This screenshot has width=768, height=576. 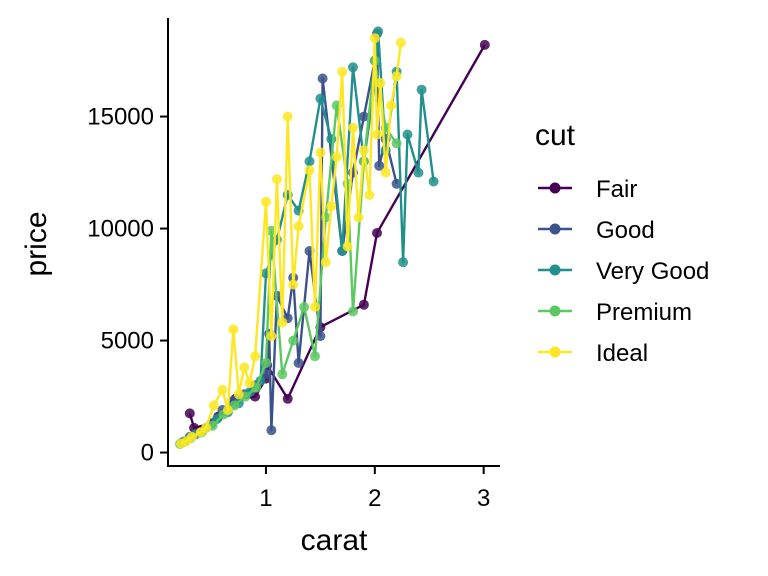 I want to click on x-tick-label: 1, so click(x=265, y=498).